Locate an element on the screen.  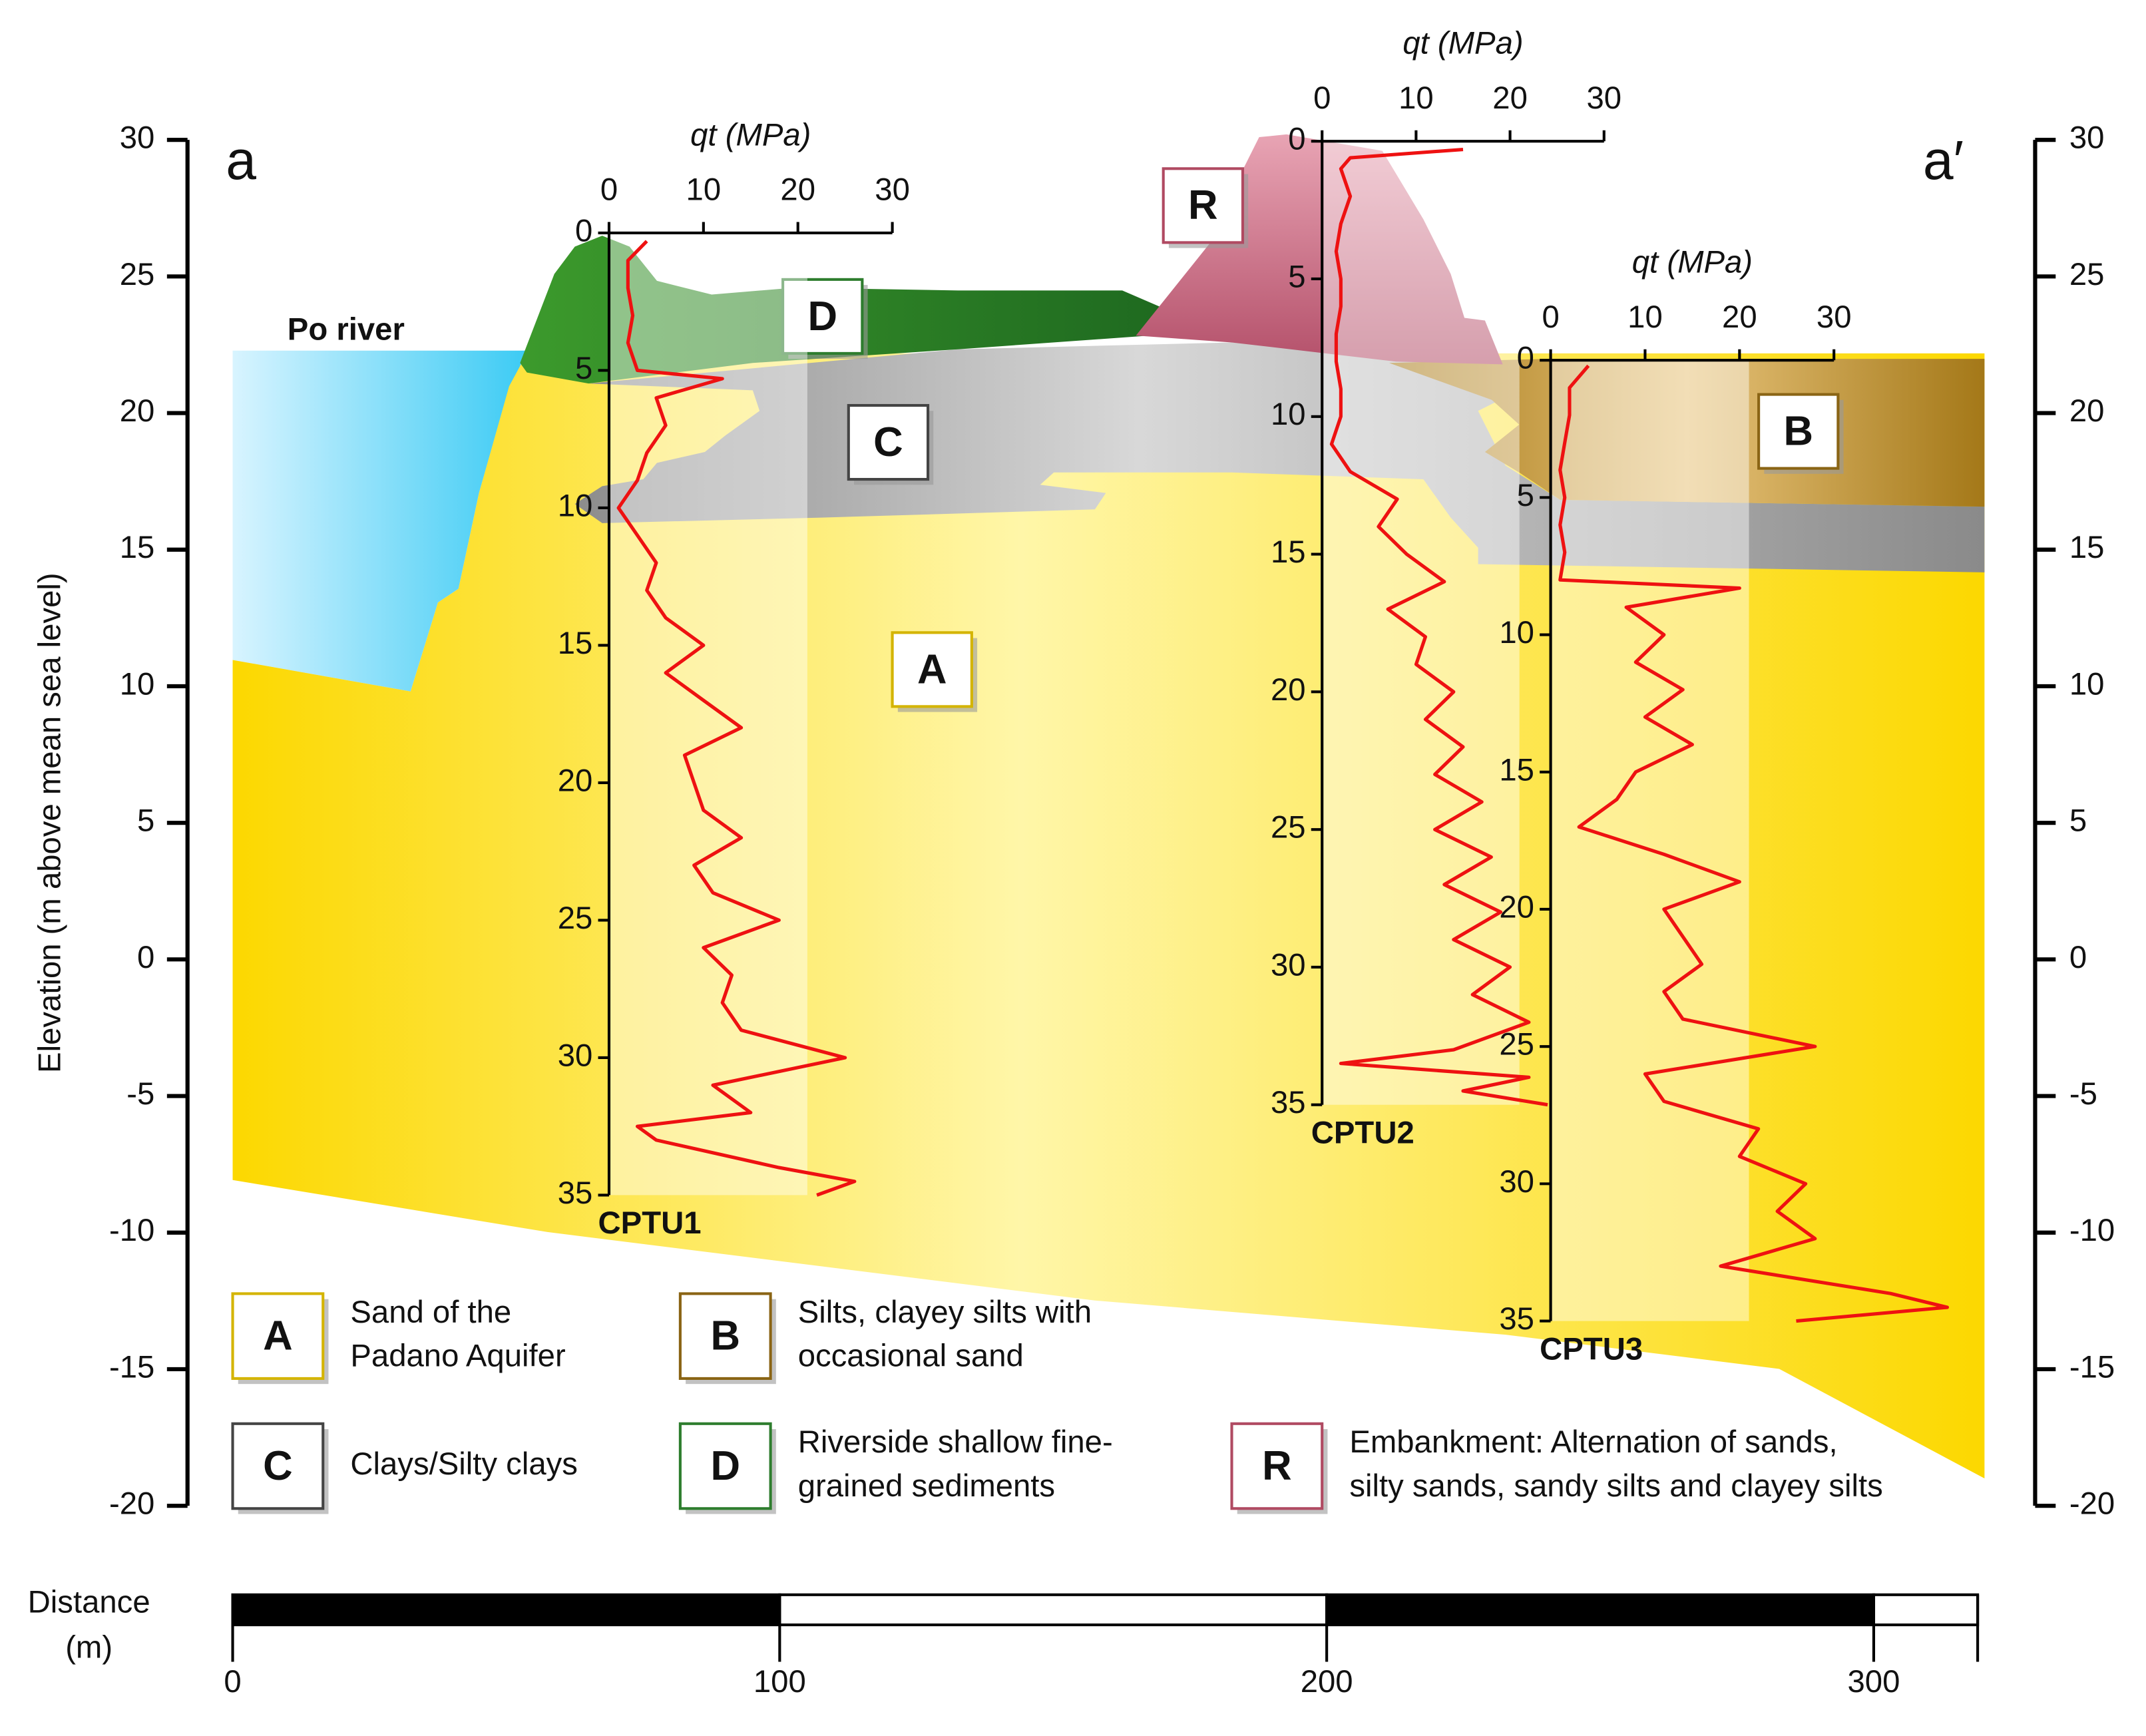
legend-text: Padano Aquifer is located at coordinates (457, 1356).